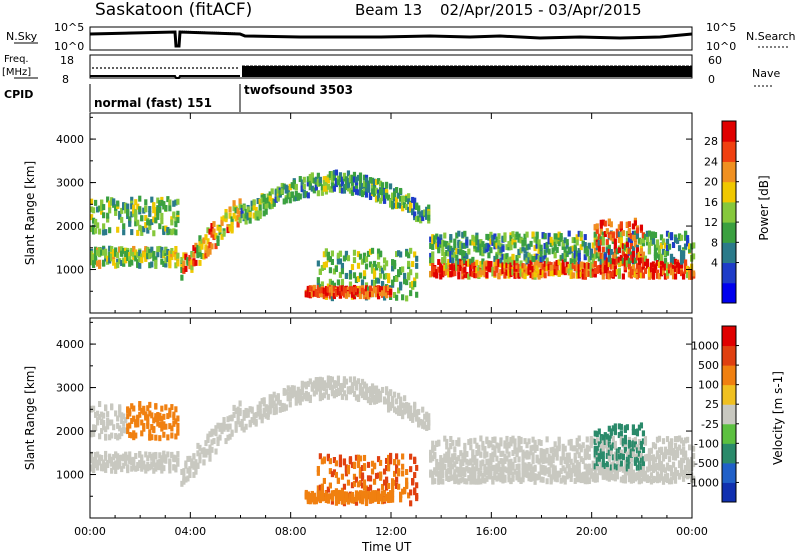  What do you see at coordinates (778, 418) in the screenshot?
I see `velocity-colorbar-label: Velocity [m s-1]` at bounding box center [778, 418].